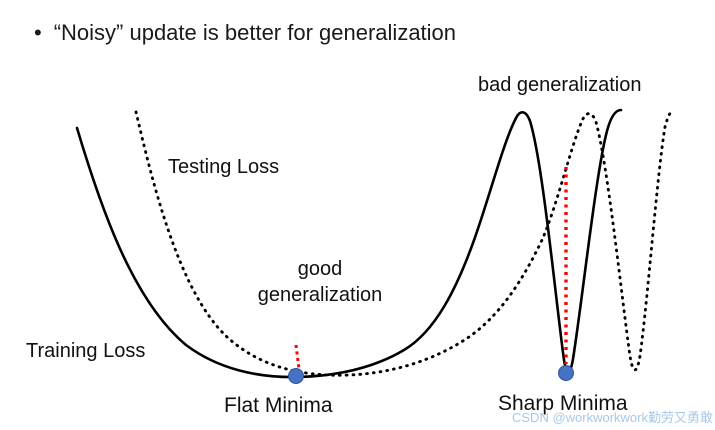 The width and height of the screenshot is (715, 430). Describe the element at coordinates (320, 282) in the screenshot. I see `good-generalization-label: good generalization` at that location.